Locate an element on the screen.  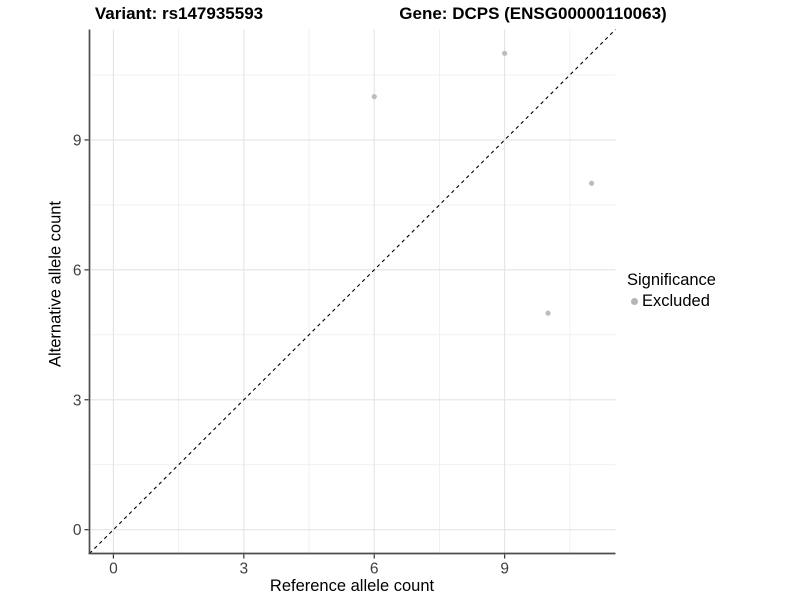
y-axis-title: Alternative allele count is located at coordinates (55, 284).